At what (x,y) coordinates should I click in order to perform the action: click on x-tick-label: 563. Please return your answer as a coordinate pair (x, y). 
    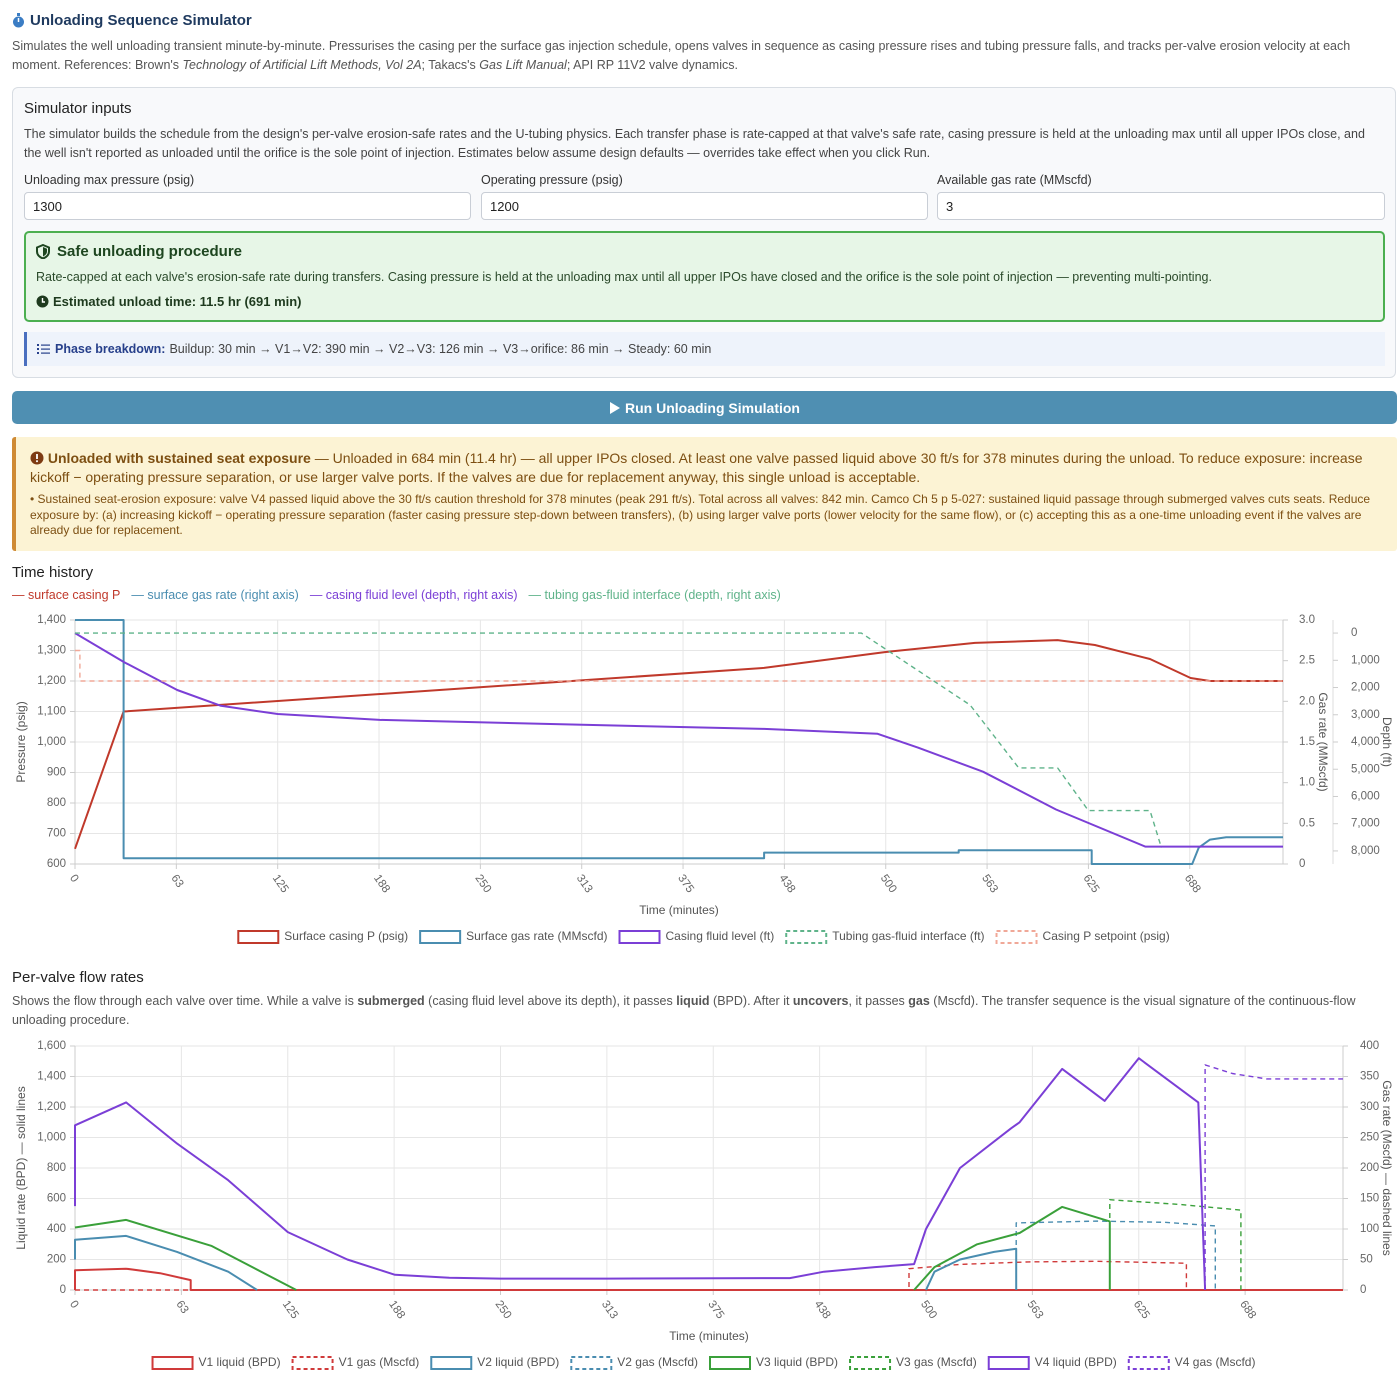
    Looking at the image, I should click on (989, 884).